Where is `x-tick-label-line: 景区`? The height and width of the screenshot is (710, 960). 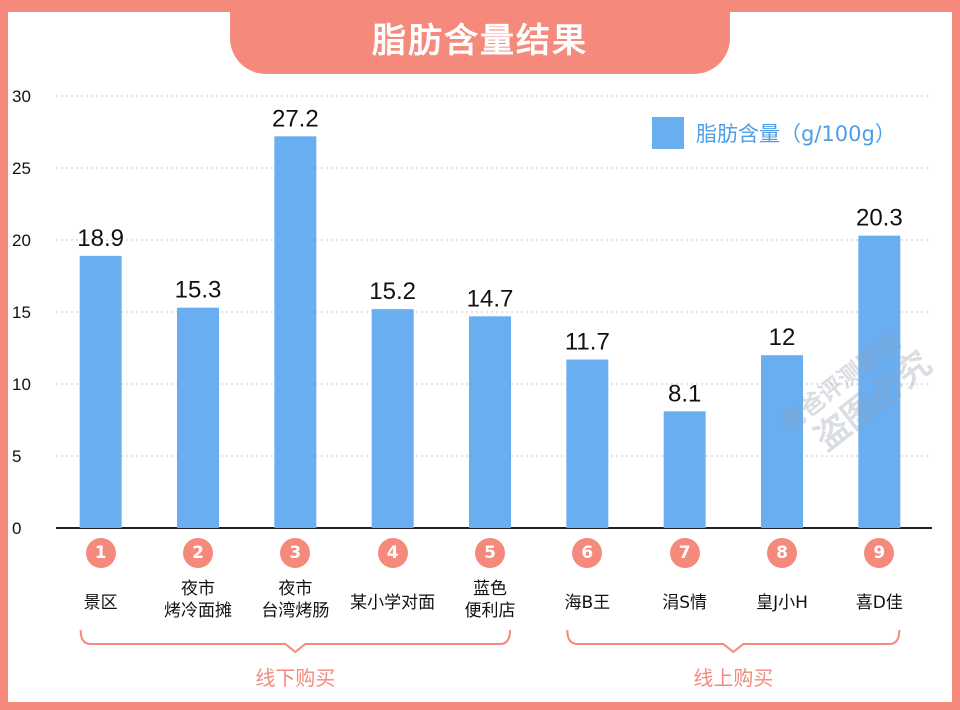 x-tick-label-line: 景区 is located at coordinates (100, 603).